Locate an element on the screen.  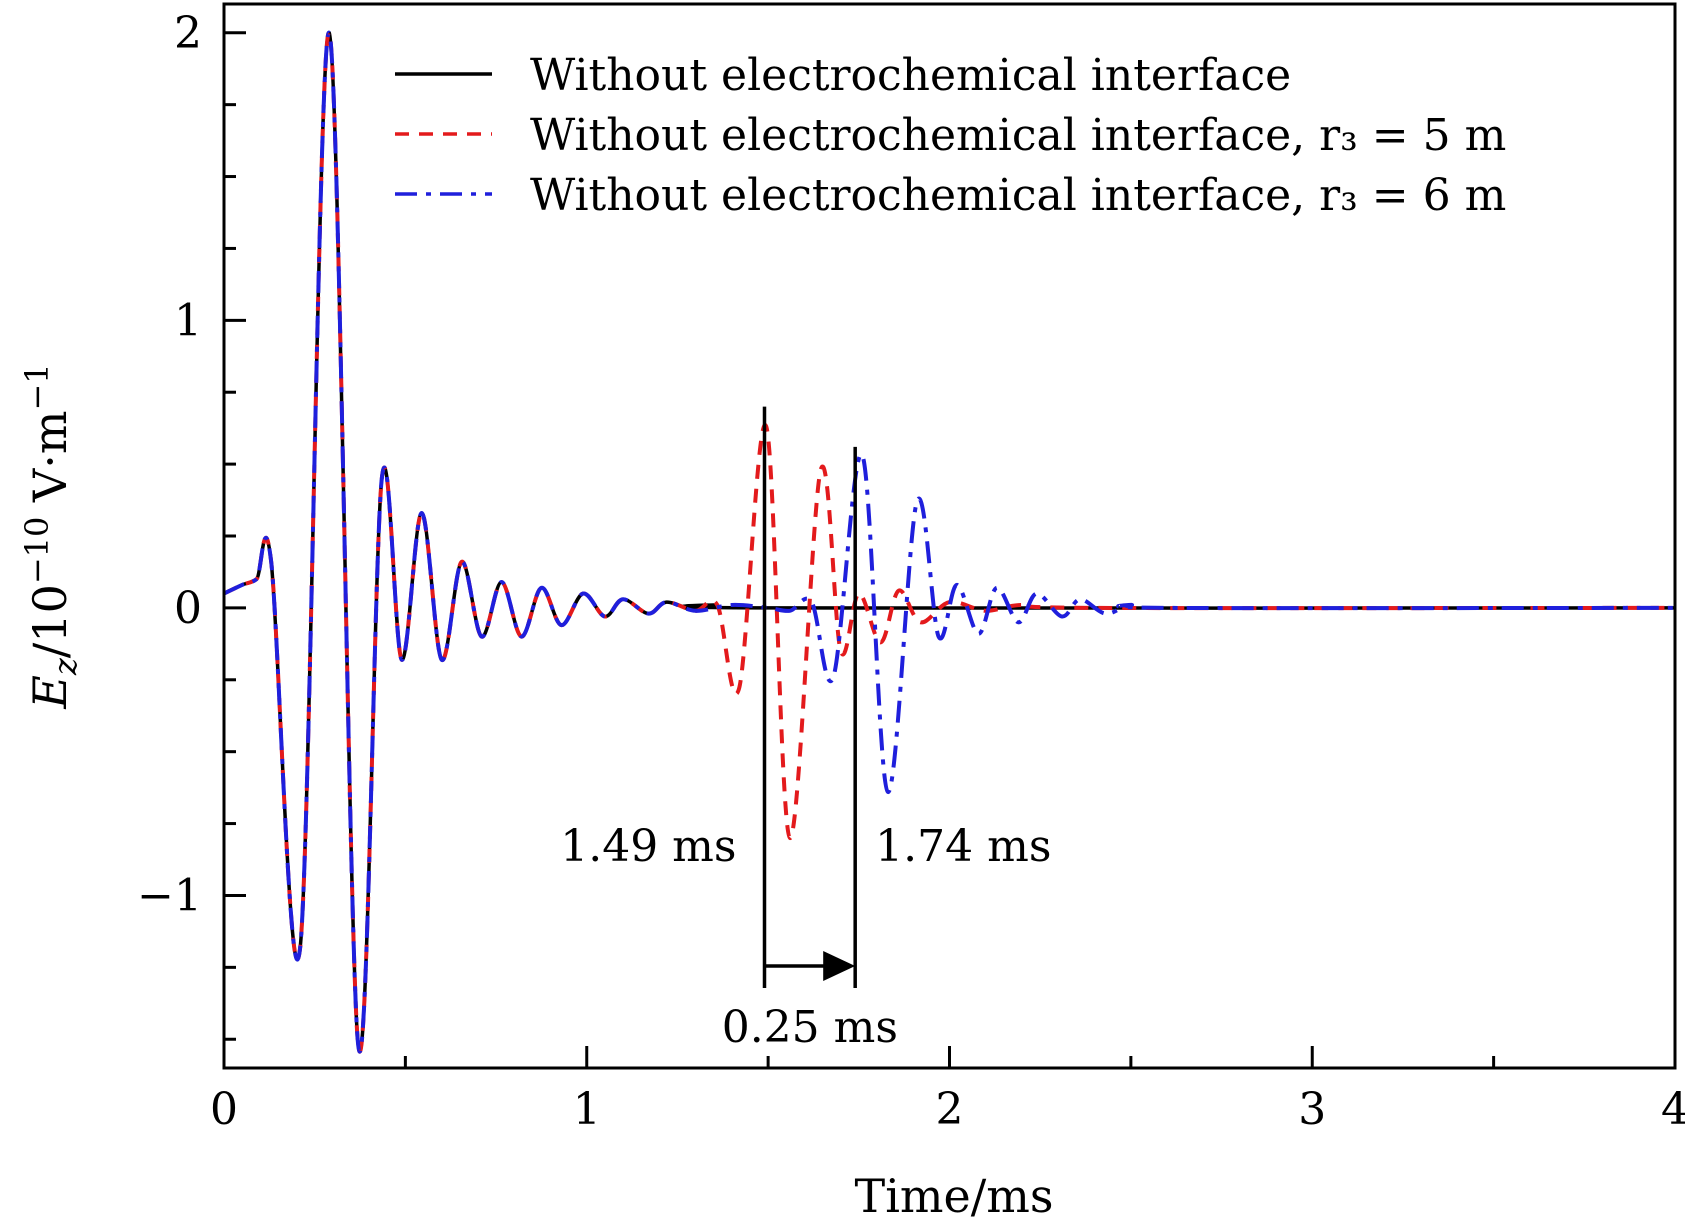
y-tick-label: 1 is located at coordinates (188, 320).